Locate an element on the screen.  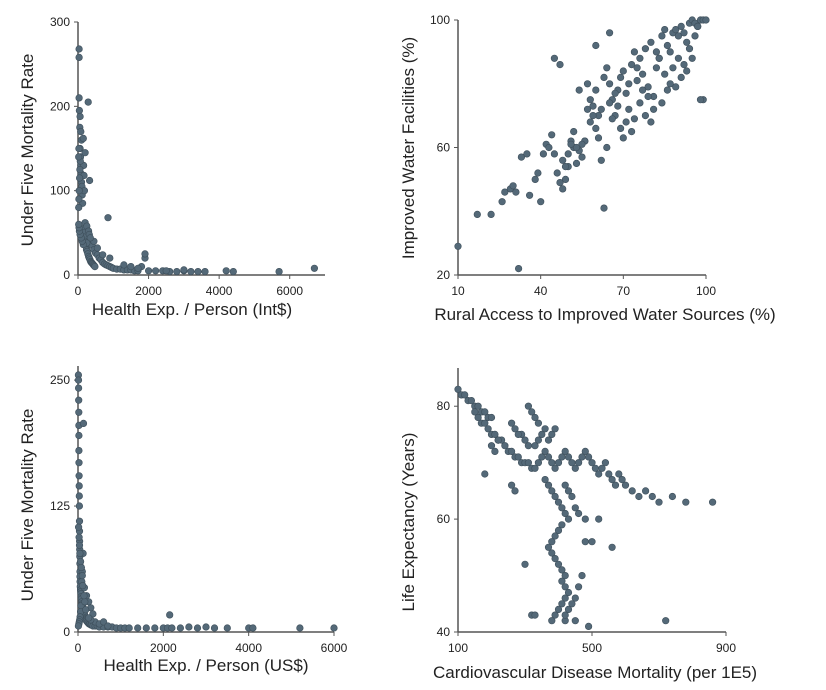
x-tick-label: 6000 is located at coordinates (334, 648).